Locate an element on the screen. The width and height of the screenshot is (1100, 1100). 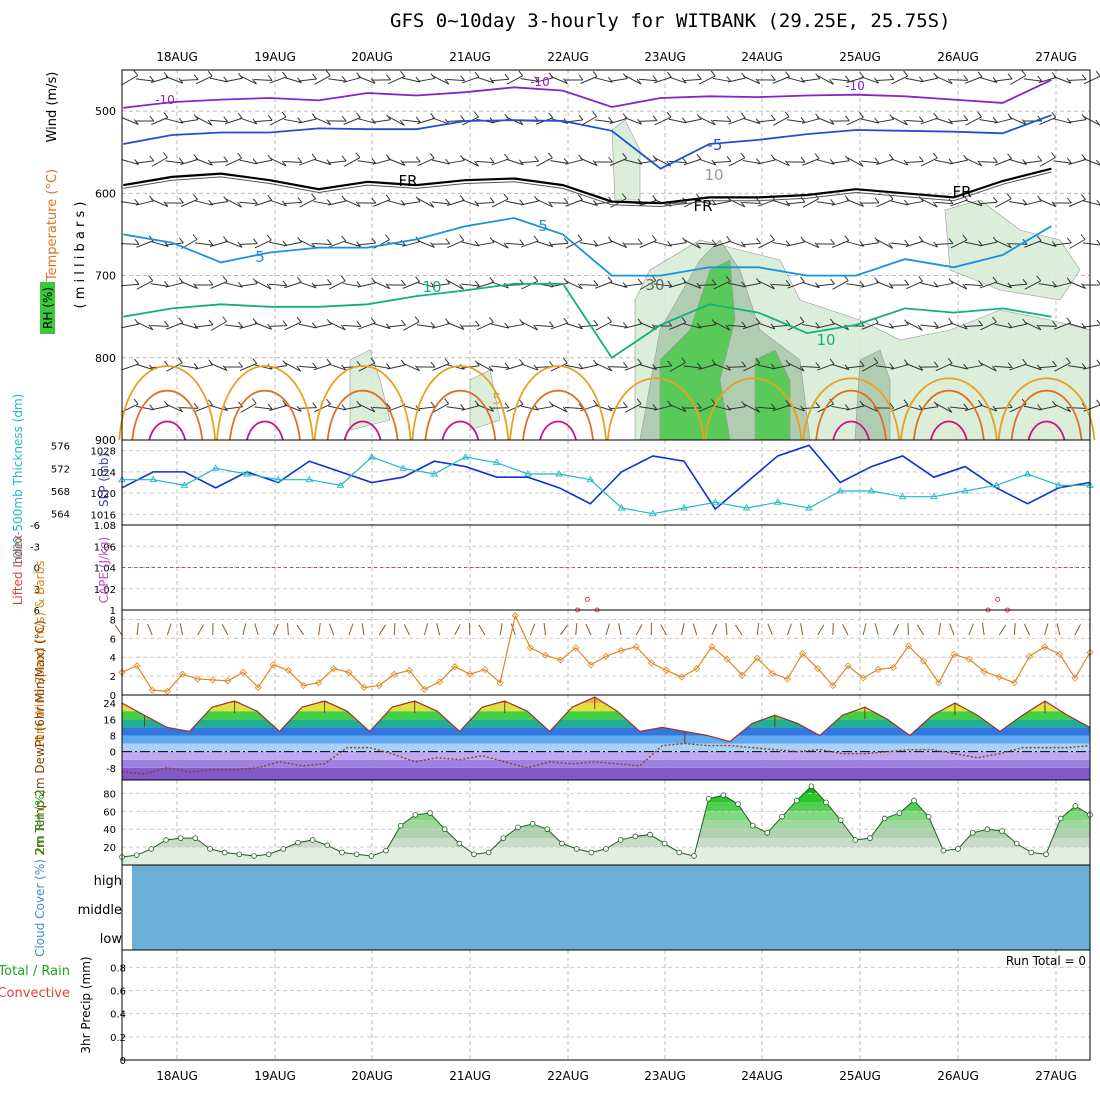
li-tick-label: 6 is located at coordinates (37, 611).